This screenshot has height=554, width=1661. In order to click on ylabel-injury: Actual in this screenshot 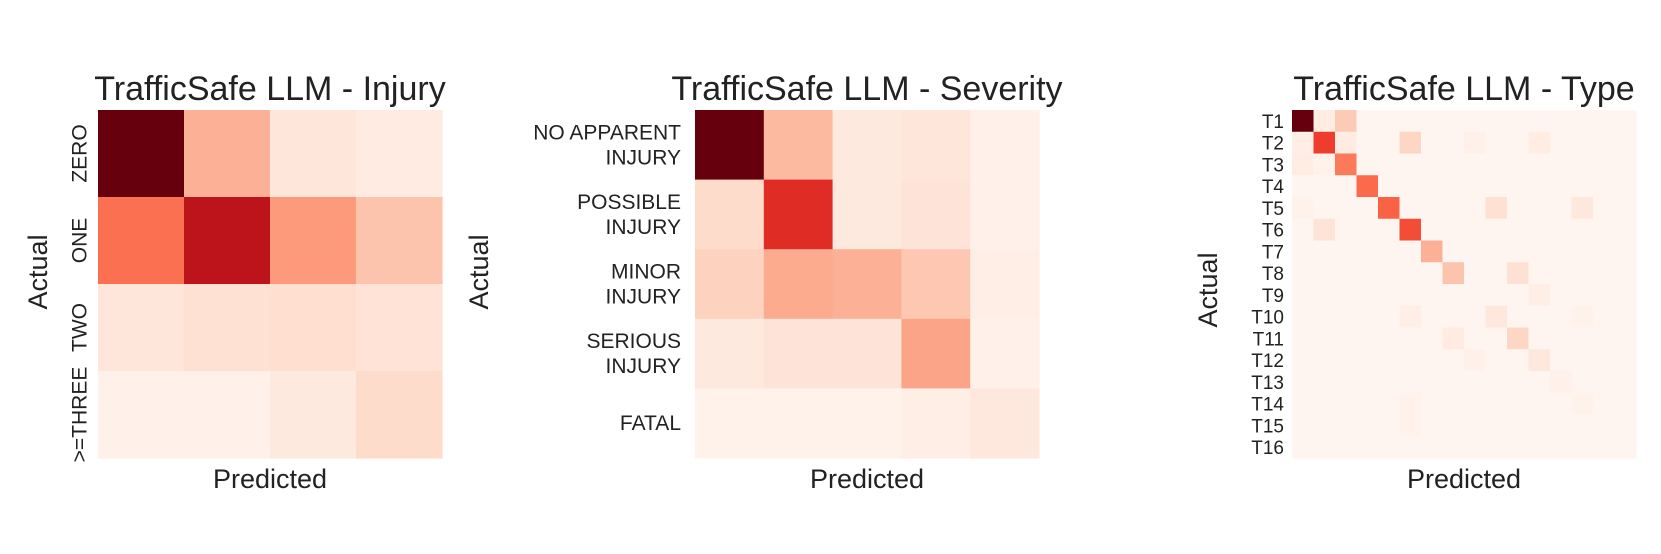, I will do `click(38, 271)`.